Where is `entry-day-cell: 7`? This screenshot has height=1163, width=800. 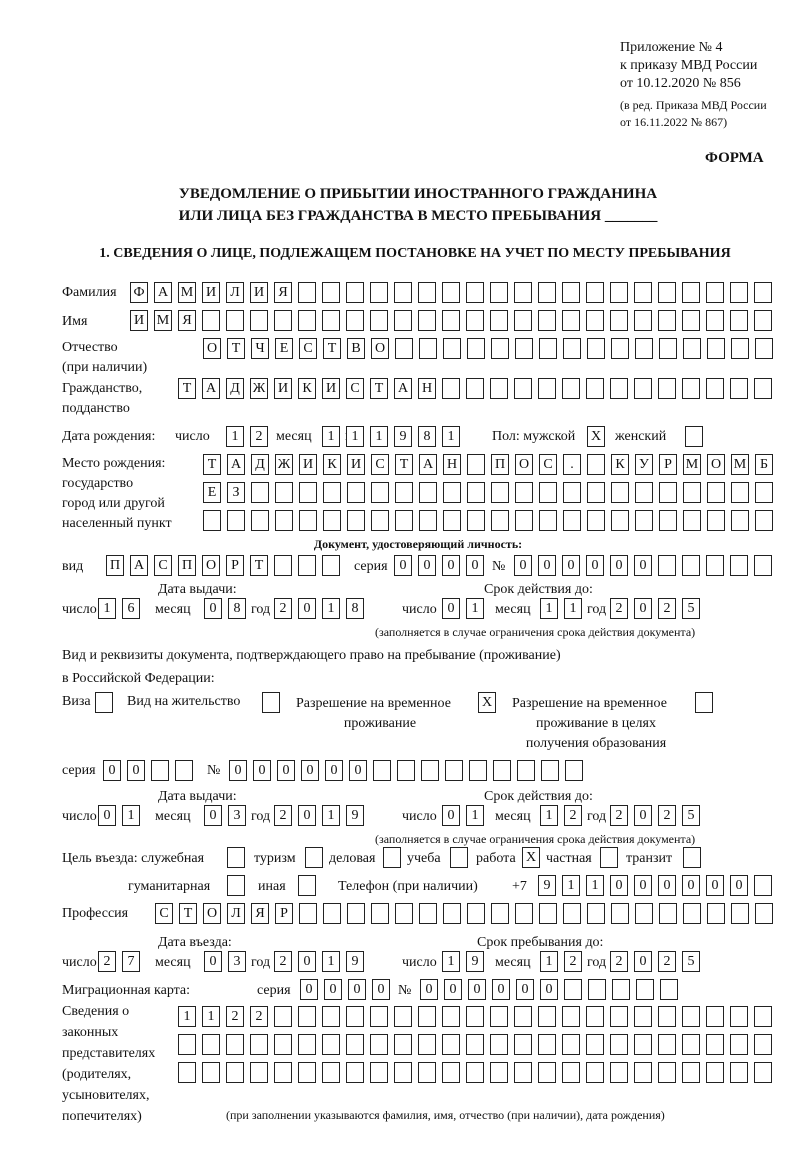
entry-day-cell: 7 is located at coordinates (131, 961).